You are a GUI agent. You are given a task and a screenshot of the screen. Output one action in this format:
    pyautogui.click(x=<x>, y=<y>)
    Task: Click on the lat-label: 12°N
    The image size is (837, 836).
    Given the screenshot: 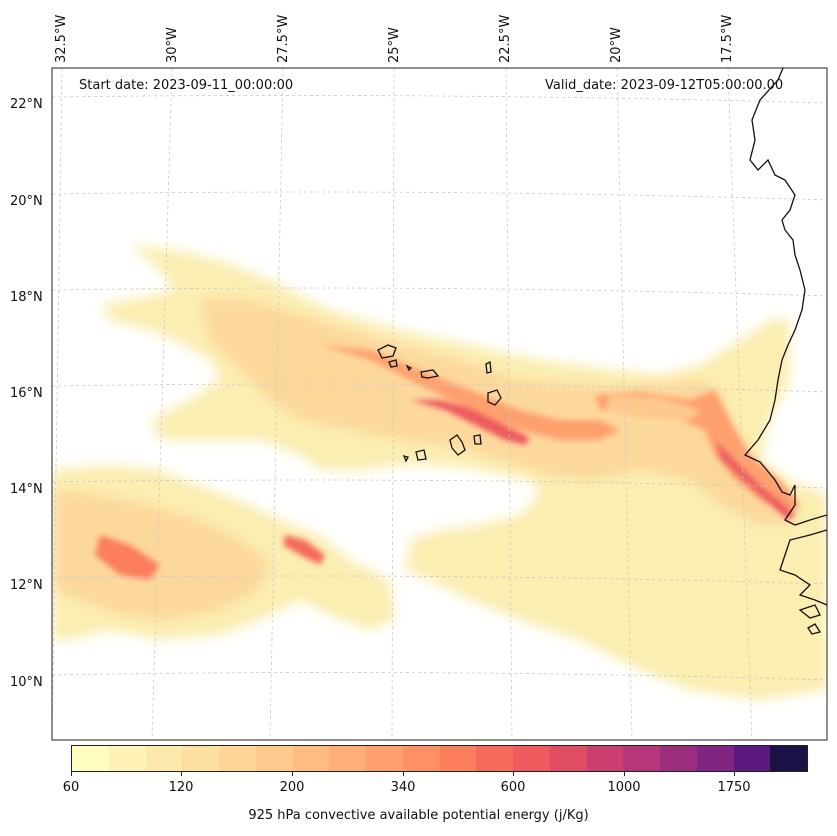 What is the action you would take?
    pyautogui.click(x=26, y=585)
    